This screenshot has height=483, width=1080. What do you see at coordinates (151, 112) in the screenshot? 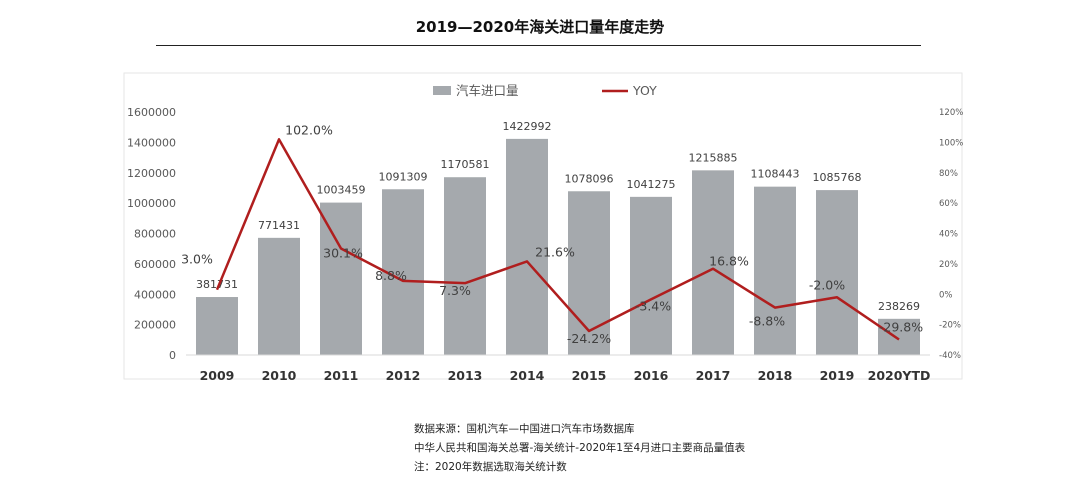
I see `left-axis-tick: 1600000` at bounding box center [151, 112].